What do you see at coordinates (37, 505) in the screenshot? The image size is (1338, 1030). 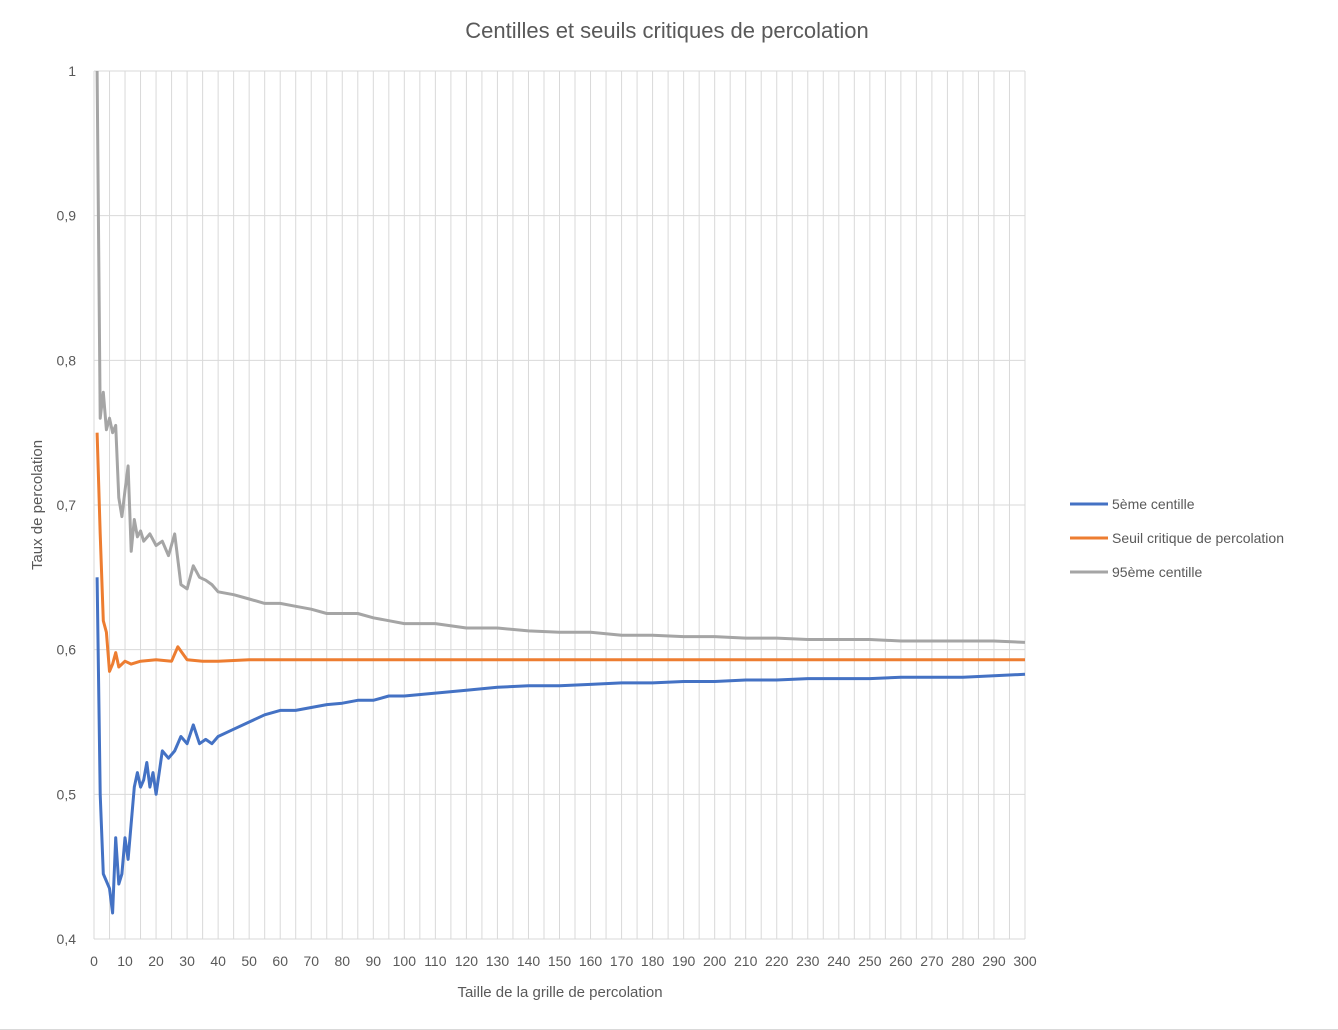 I see `y-axis-title: Taux de percolation` at bounding box center [37, 505].